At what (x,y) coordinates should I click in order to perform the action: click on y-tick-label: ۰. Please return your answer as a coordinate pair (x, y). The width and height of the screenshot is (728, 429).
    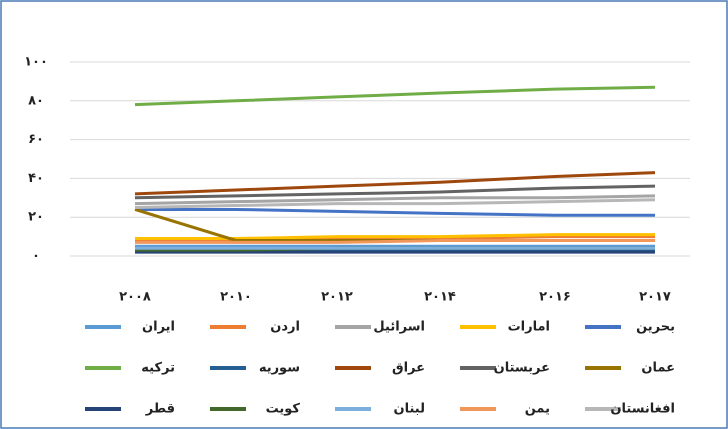
    Looking at the image, I should click on (36, 256).